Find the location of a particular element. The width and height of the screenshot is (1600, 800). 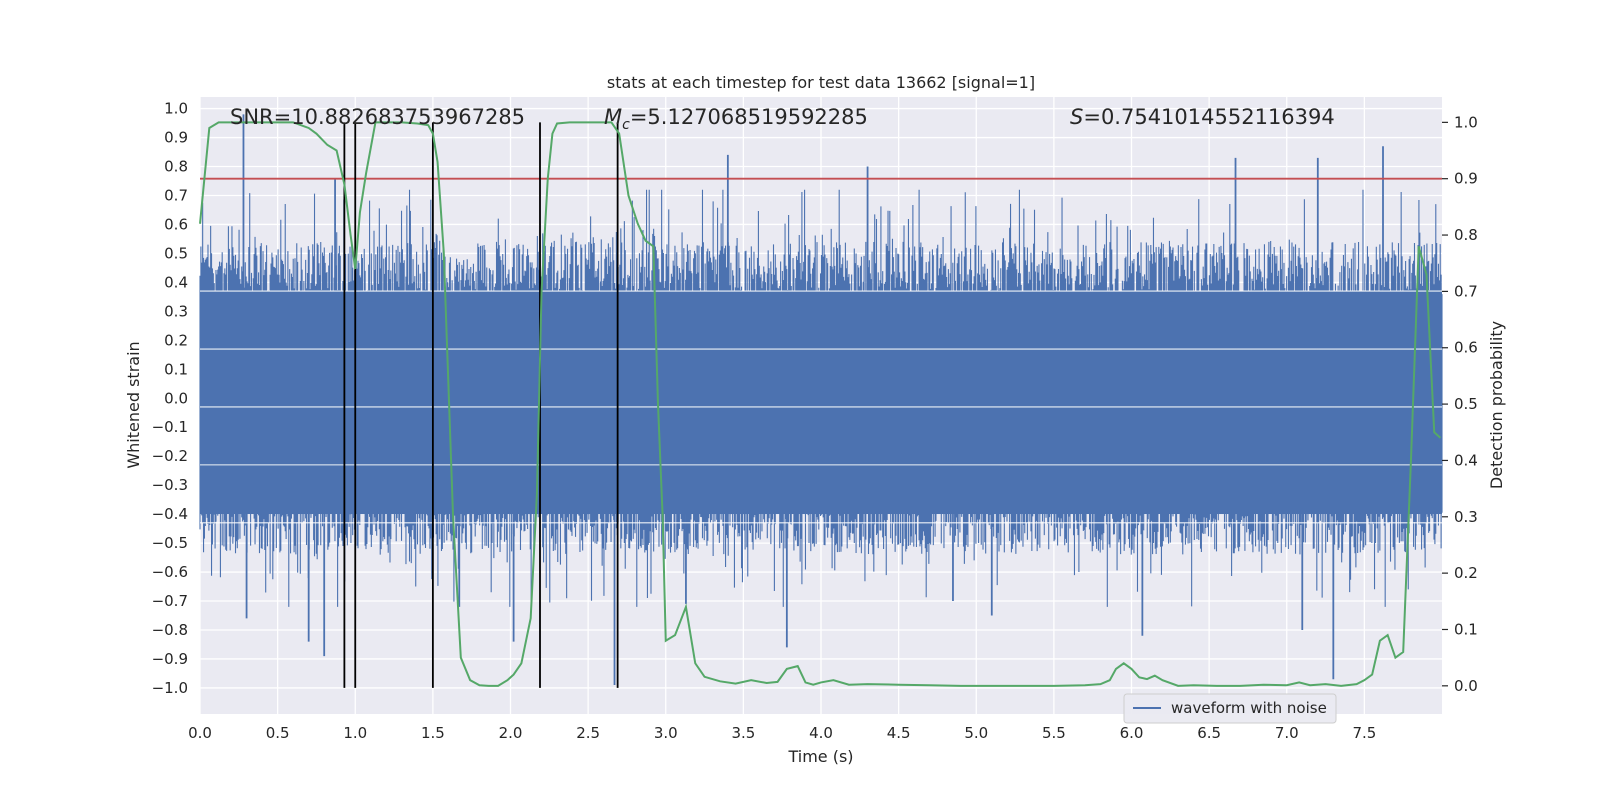

y-left-tick-label: −0.3 is located at coordinates (170, 485).